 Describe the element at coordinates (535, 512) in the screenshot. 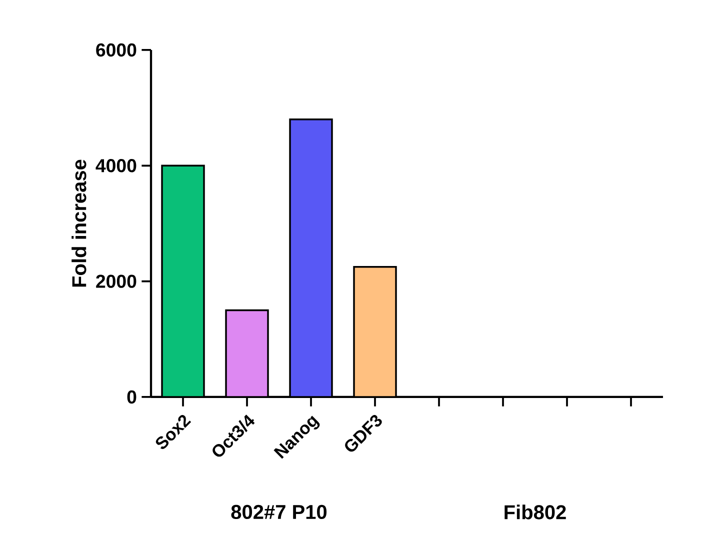

I see `text: Fib802` at that location.